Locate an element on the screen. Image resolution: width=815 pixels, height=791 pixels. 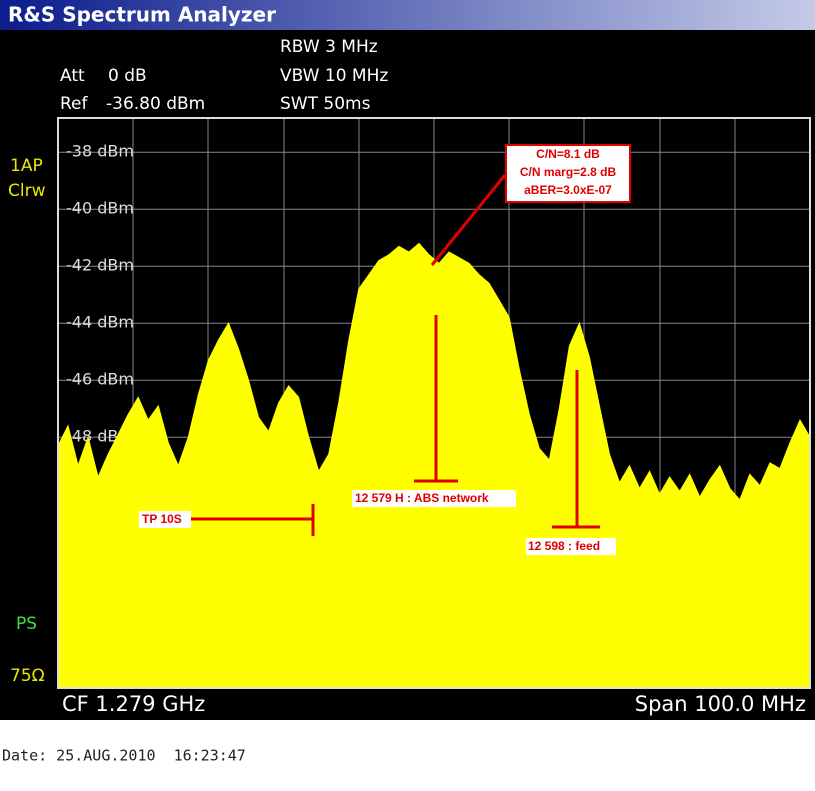
cn: C/N=8.1 dB is located at coordinates (568, 154).